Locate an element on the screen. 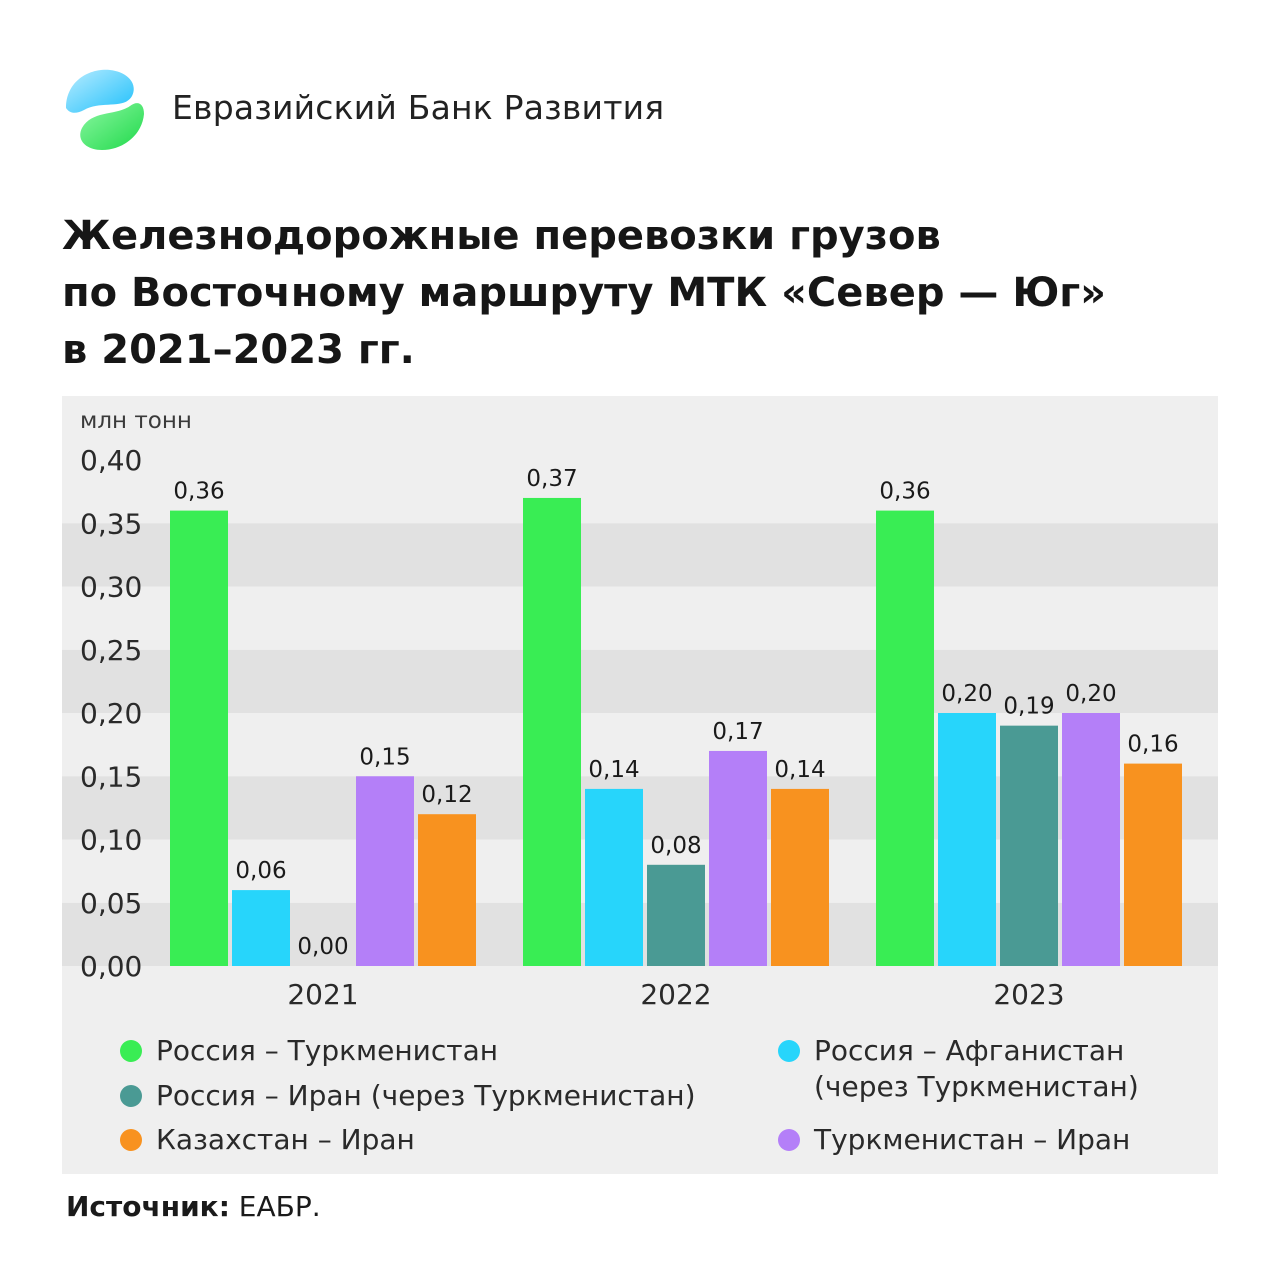  y-tick-label: 0,40 is located at coordinates (111, 460).